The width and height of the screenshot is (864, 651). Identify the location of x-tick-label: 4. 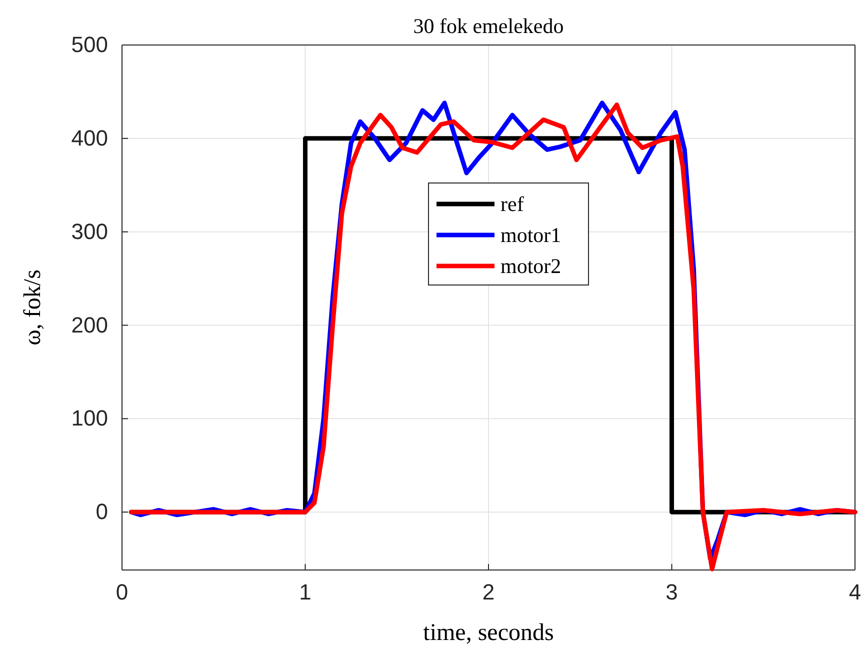
(855, 592).